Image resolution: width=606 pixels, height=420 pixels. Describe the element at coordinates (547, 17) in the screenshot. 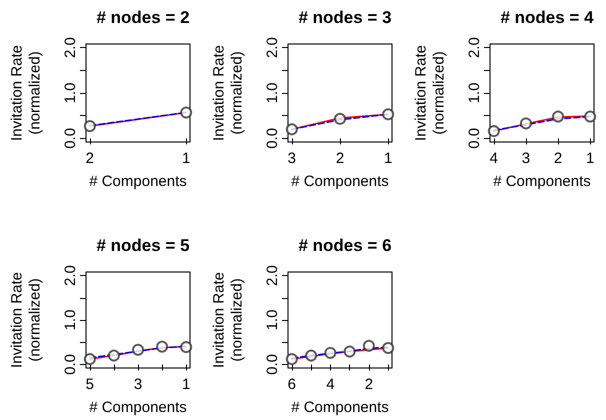

I see `chart-title: # nodes = 4` at that location.